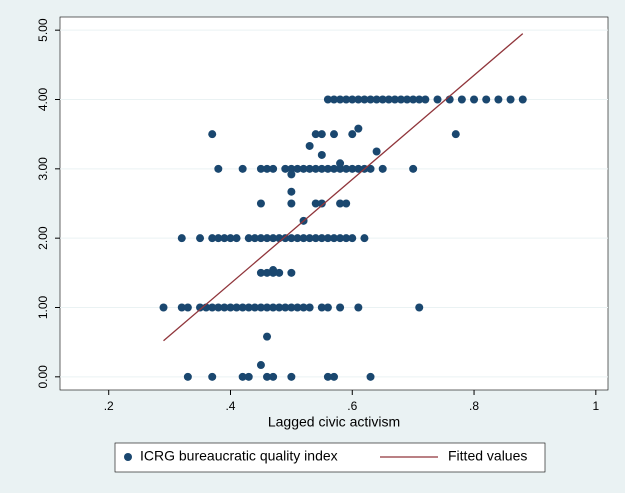 Image resolution: width=625 pixels, height=493 pixels. What do you see at coordinates (334, 422) in the screenshot?
I see `x-axis-label: Lagged civic activism` at bounding box center [334, 422].